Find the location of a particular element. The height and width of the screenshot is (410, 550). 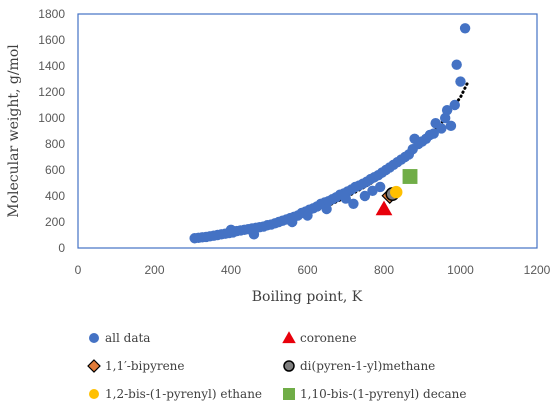

x-tick-label: 0 is located at coordinates (78, 270).